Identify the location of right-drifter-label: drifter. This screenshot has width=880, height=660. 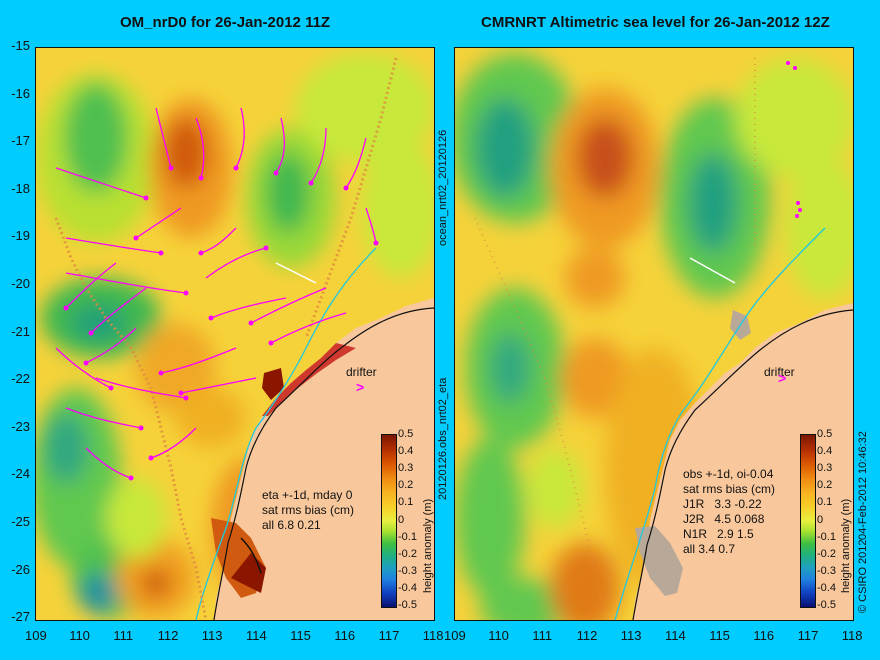
(779, 372).